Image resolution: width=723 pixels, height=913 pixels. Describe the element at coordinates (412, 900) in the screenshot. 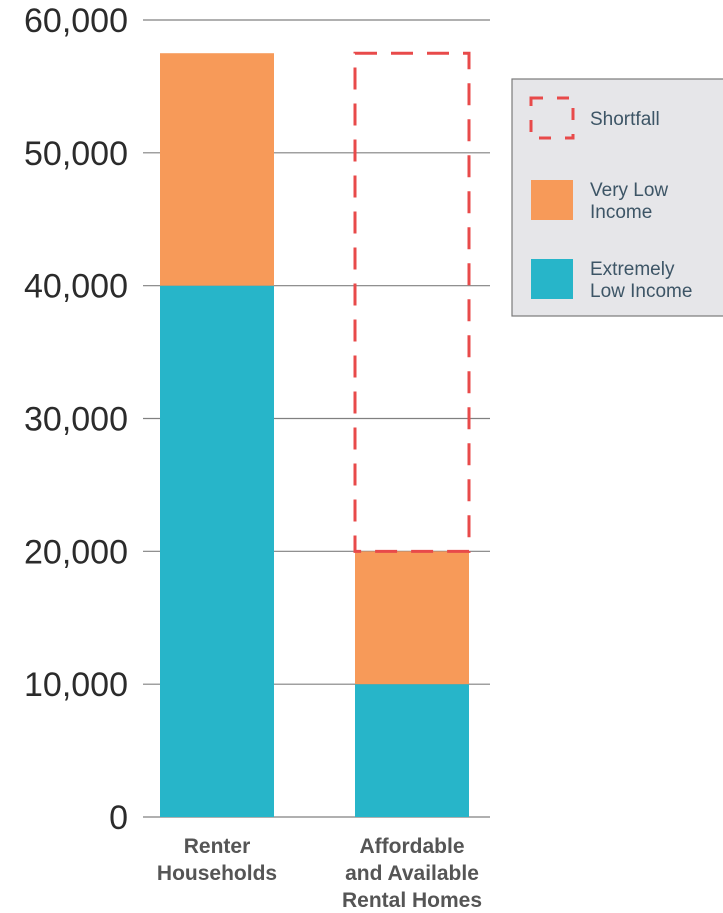

I see `x-category-label: Rental Homes` at that location.